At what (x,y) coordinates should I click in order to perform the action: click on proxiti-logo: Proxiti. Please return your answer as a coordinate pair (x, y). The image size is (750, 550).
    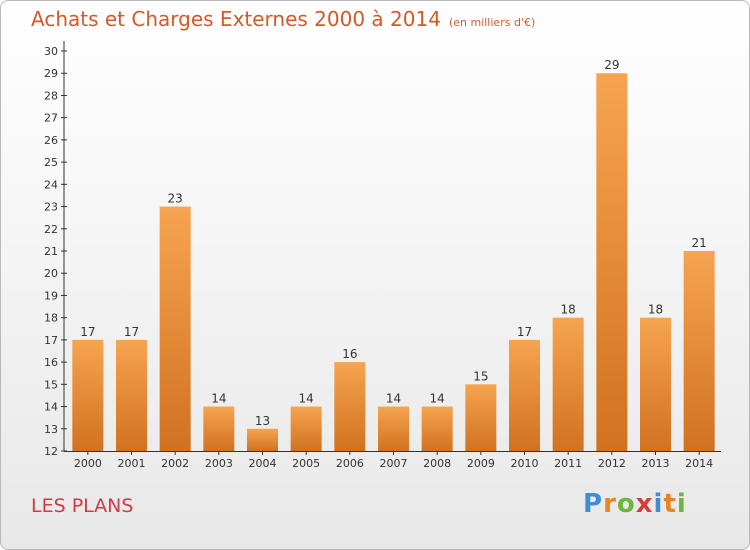
    Looking at the image, I should click on (635, 504).